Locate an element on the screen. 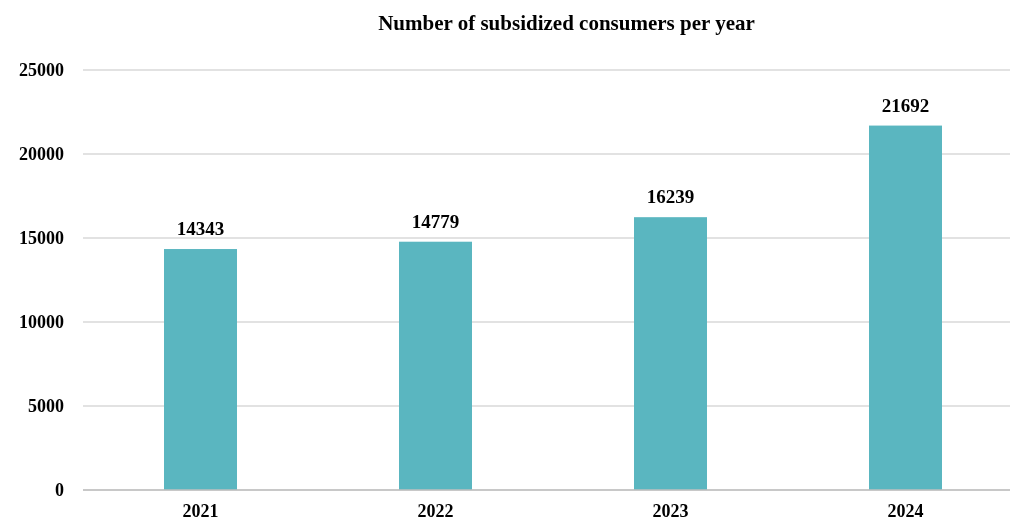 This screenshot has height=526, width=1011. chart-title: Number of subsidized consumers per year is located at coordinates (566, 23).